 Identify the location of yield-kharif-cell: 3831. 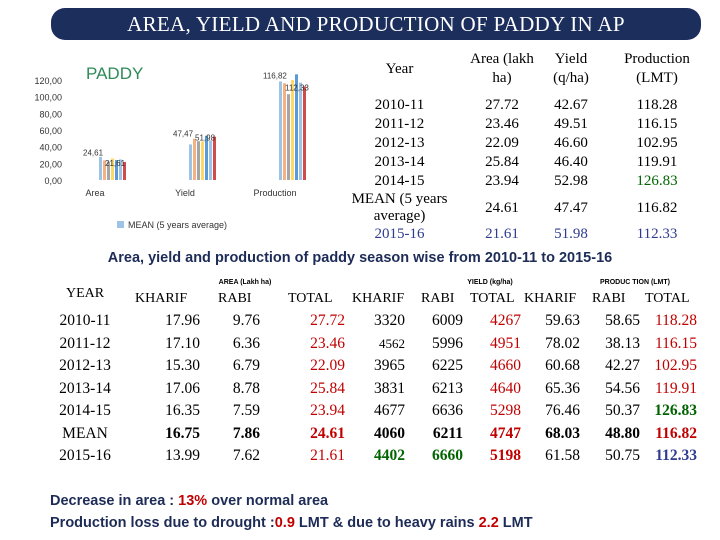
(389, 388).